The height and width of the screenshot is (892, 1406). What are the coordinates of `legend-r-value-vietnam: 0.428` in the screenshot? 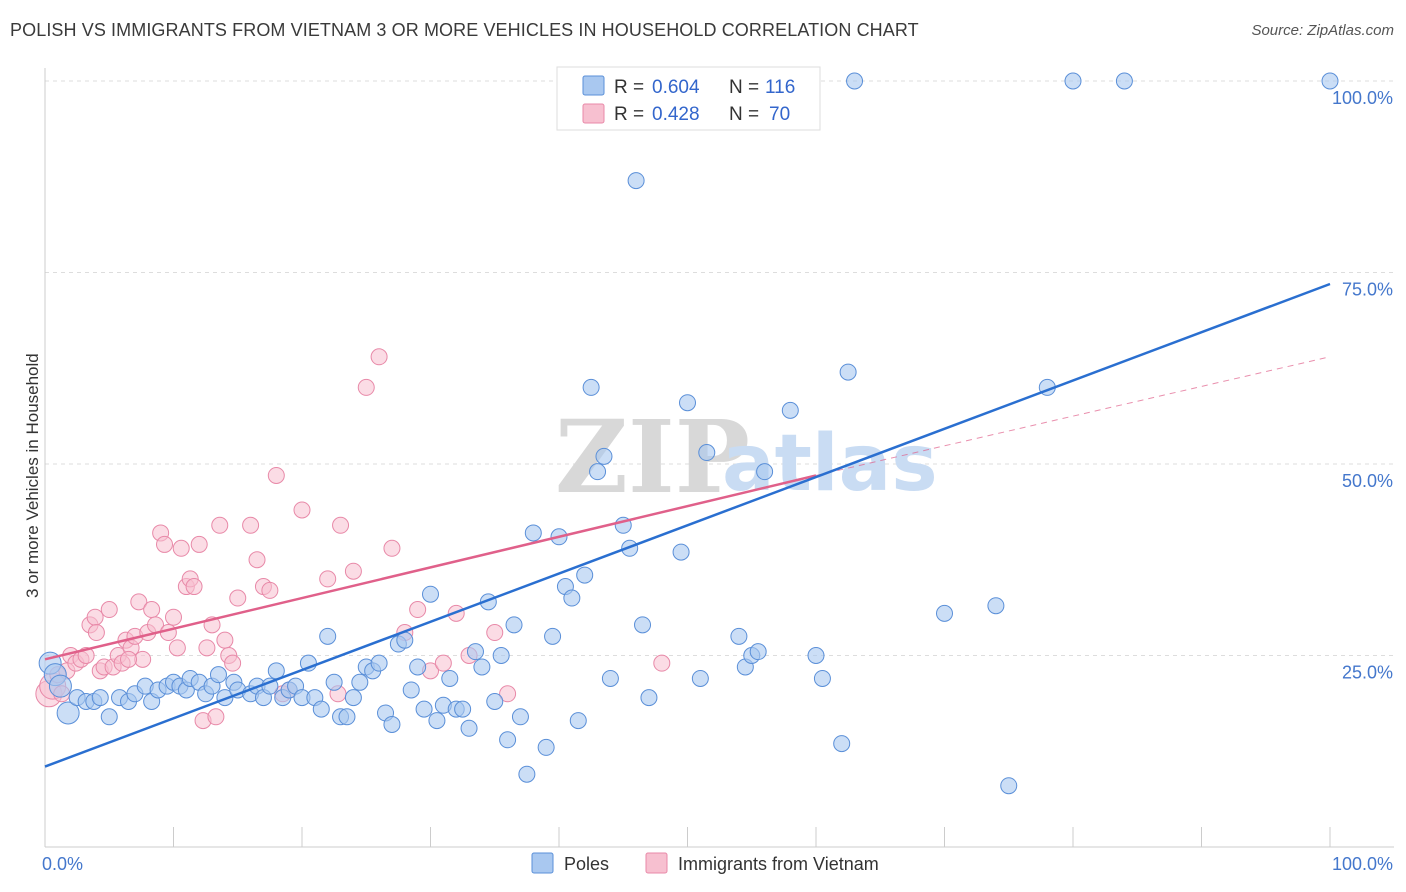 It's located at (676, 114).